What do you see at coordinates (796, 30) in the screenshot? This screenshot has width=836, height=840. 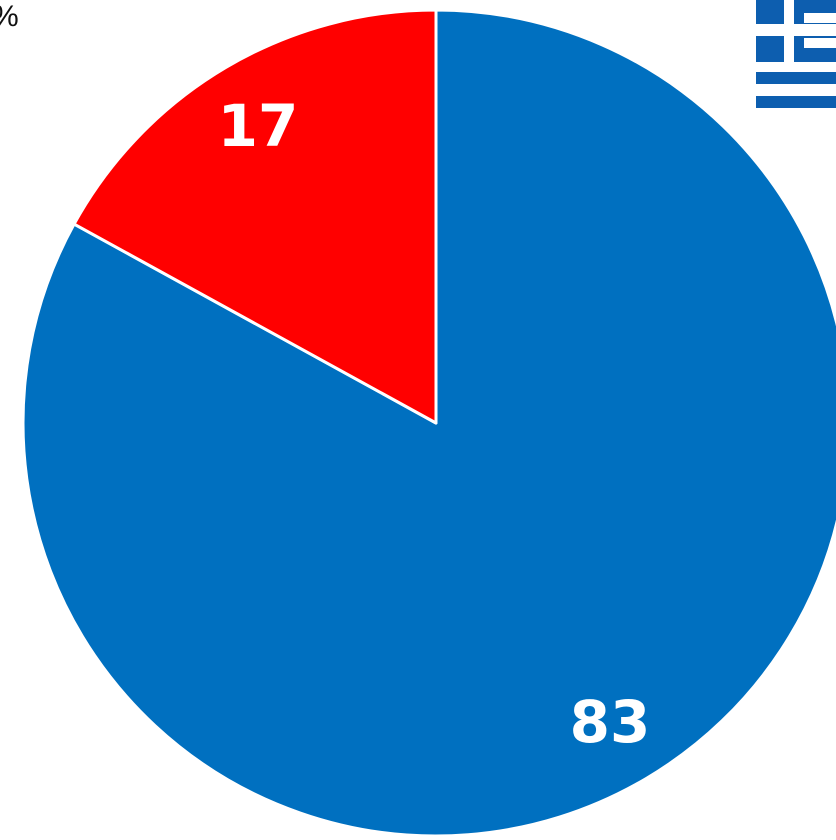 I see `flag-cross-horizontal` at bounding box center [796, 30].